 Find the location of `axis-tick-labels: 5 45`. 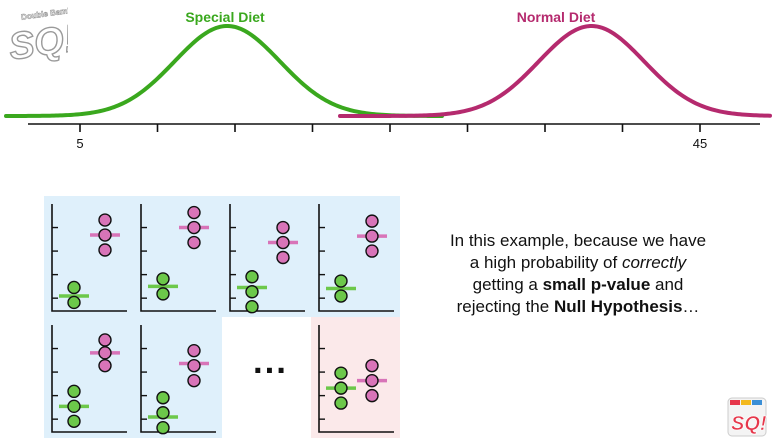

axis-tick-labels: 5 45 is located at coordinates (391, 143).